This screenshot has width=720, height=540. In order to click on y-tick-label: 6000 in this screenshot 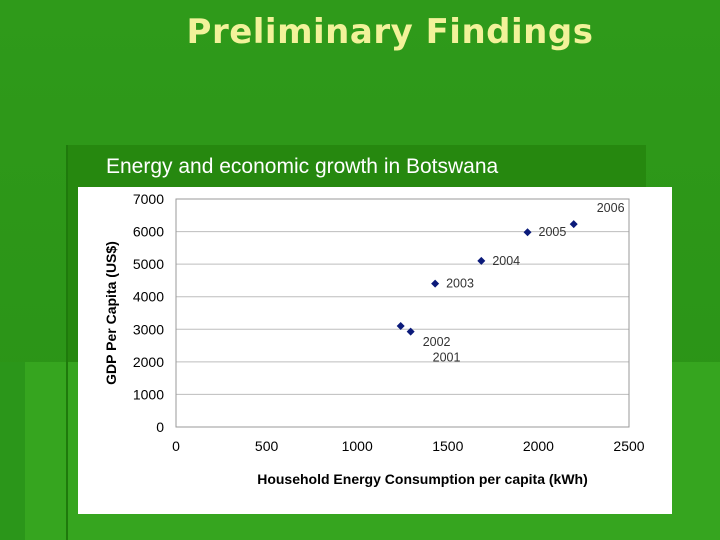, I will do `click(148, 232)`.